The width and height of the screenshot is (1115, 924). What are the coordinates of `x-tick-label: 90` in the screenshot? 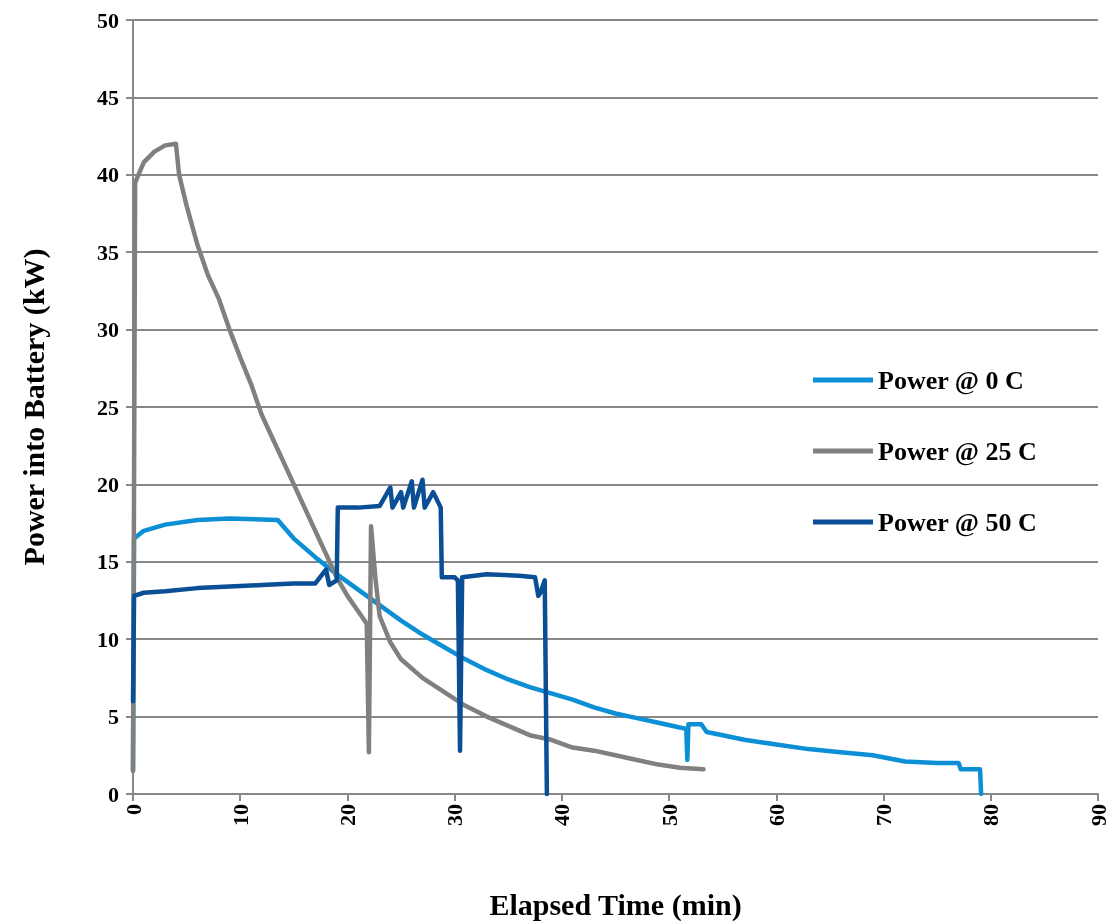 It's located at (1098, 815).